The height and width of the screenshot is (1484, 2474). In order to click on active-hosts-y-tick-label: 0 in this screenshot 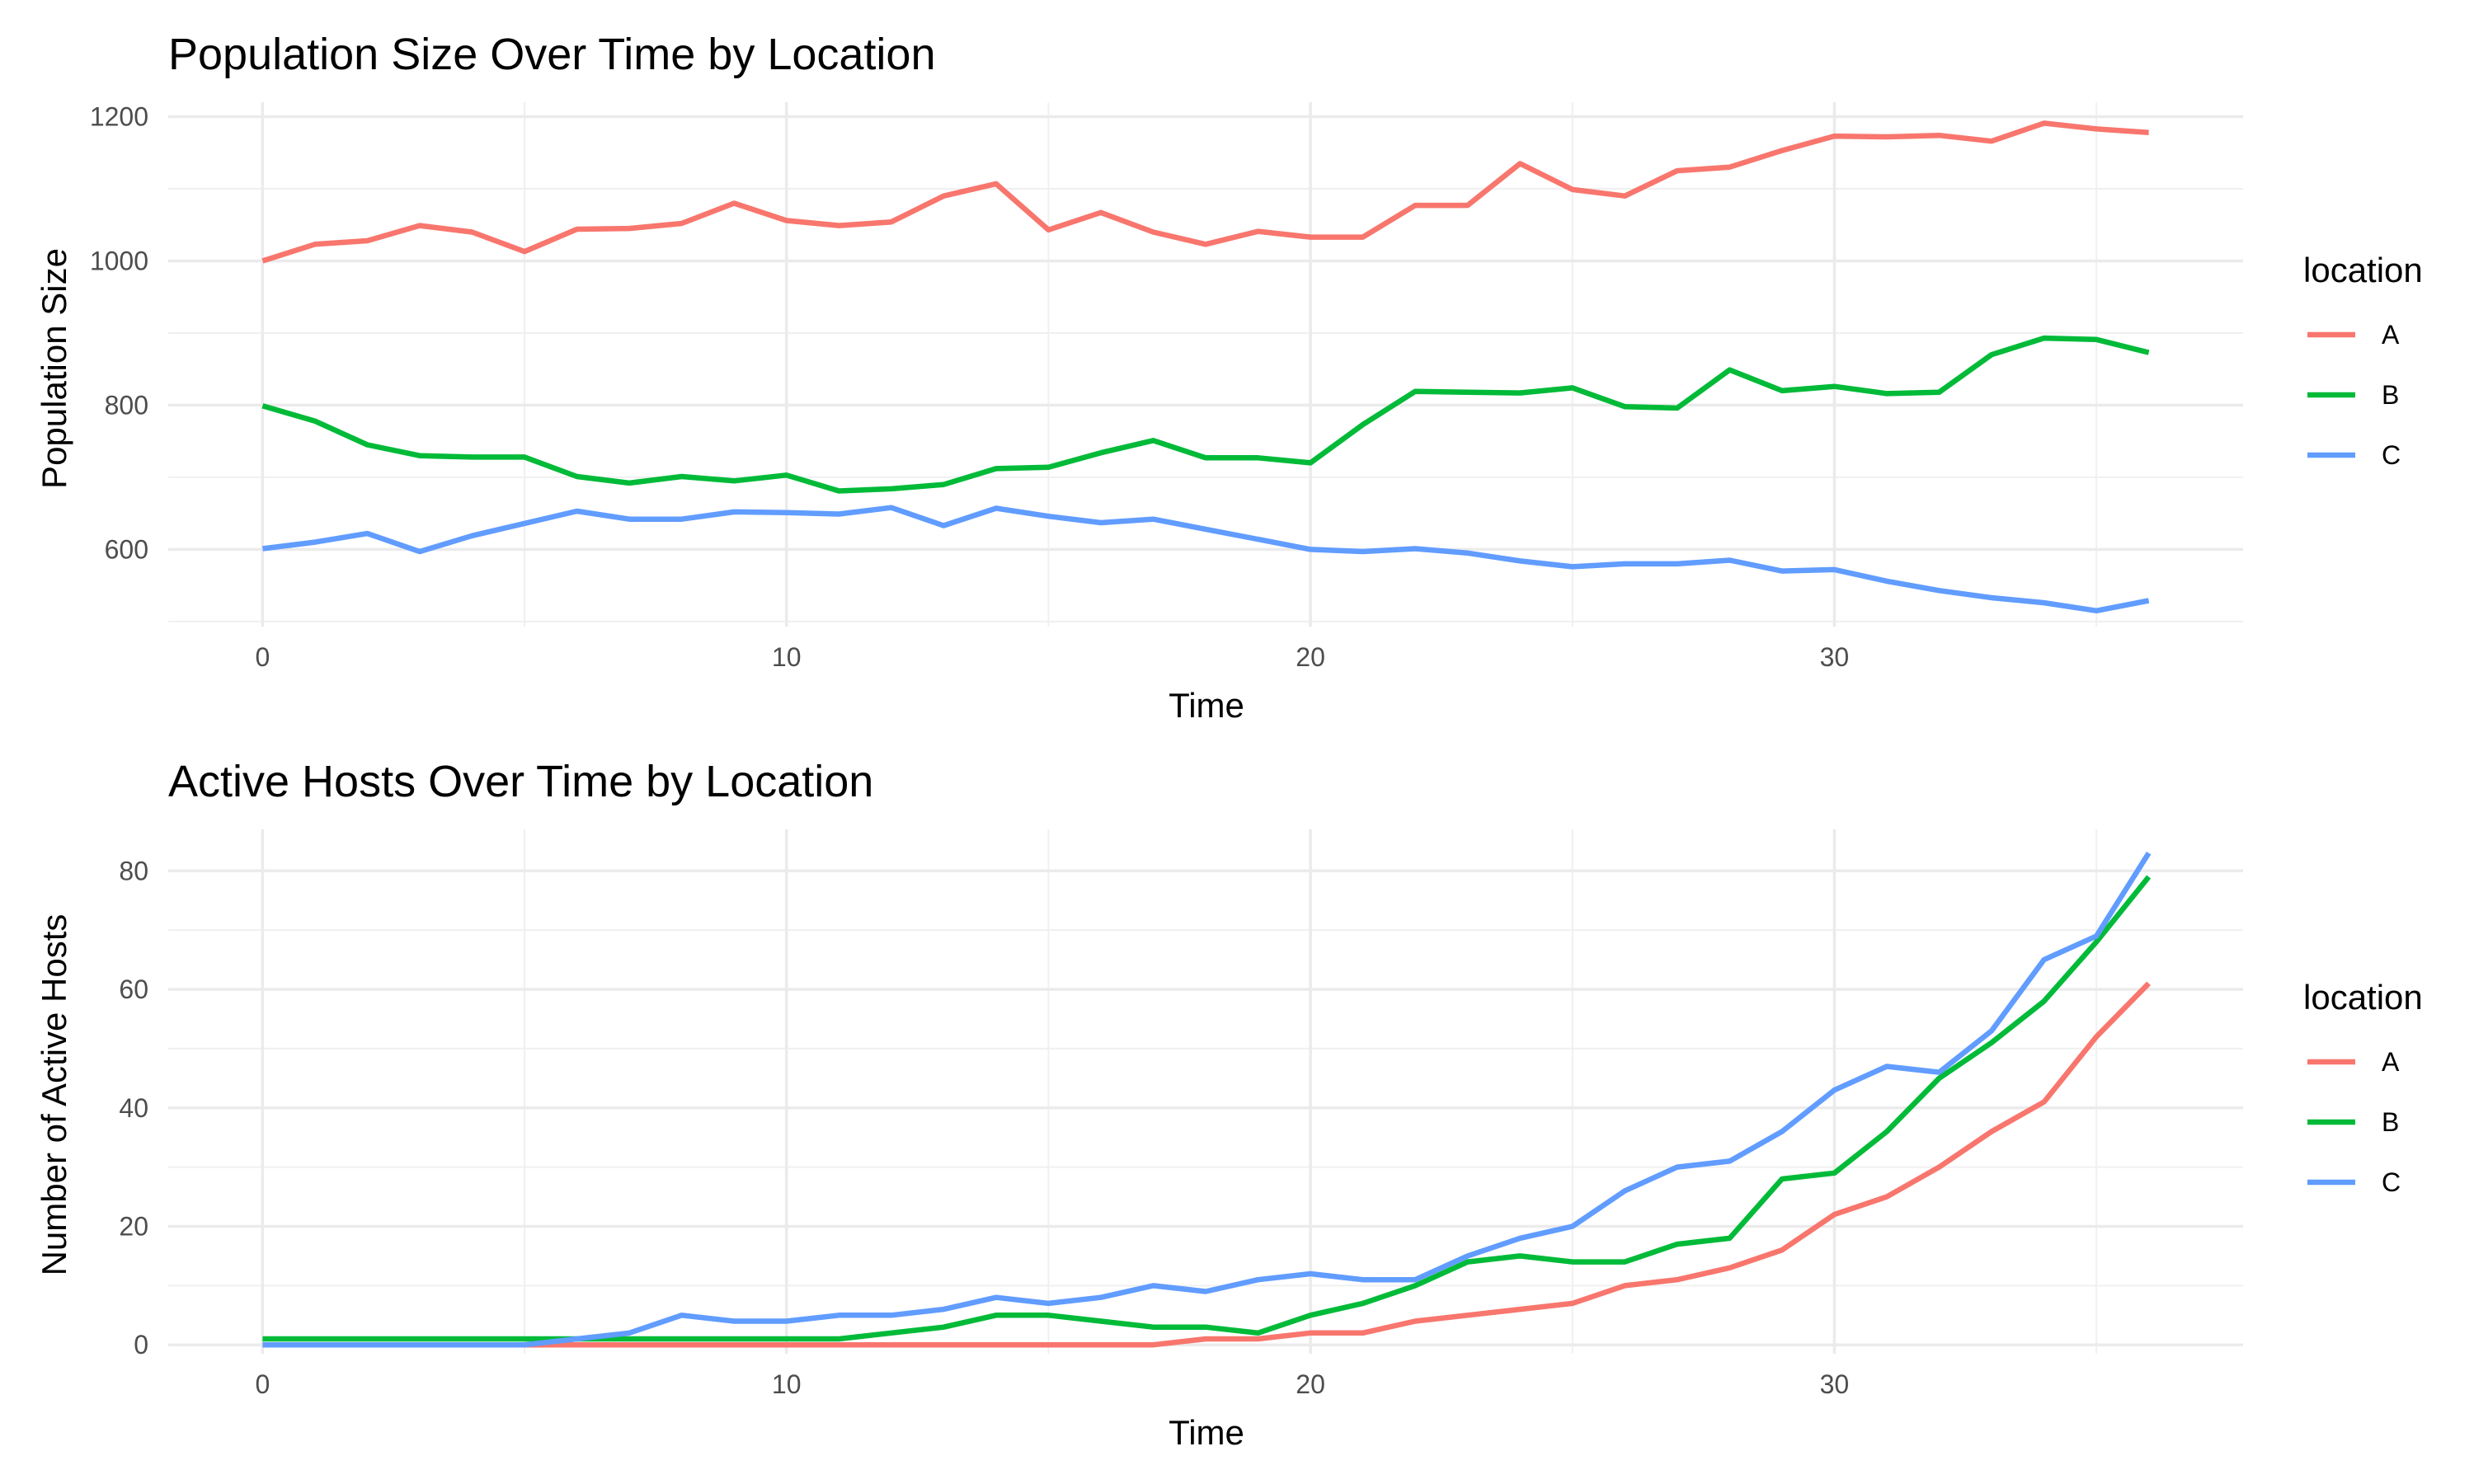, I will do `click(141, 1345)`.